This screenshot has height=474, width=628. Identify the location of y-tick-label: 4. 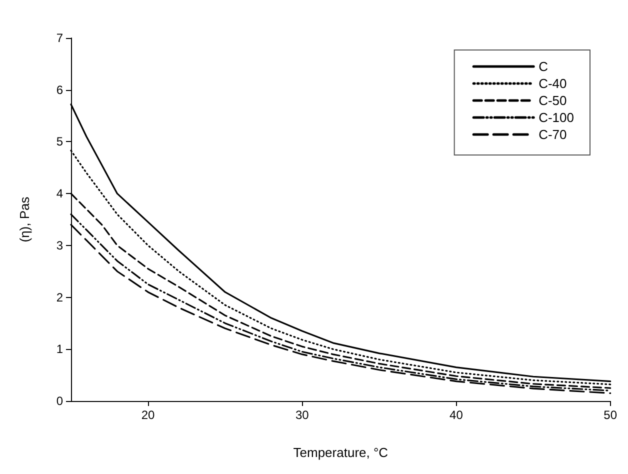
(60, 193).